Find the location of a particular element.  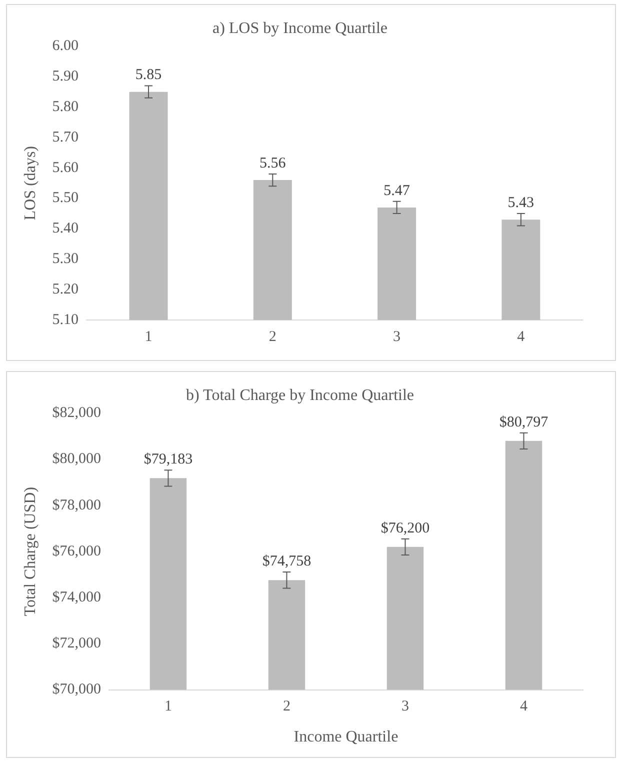

data-label: $80,797 is located at coordinates (524, 422).